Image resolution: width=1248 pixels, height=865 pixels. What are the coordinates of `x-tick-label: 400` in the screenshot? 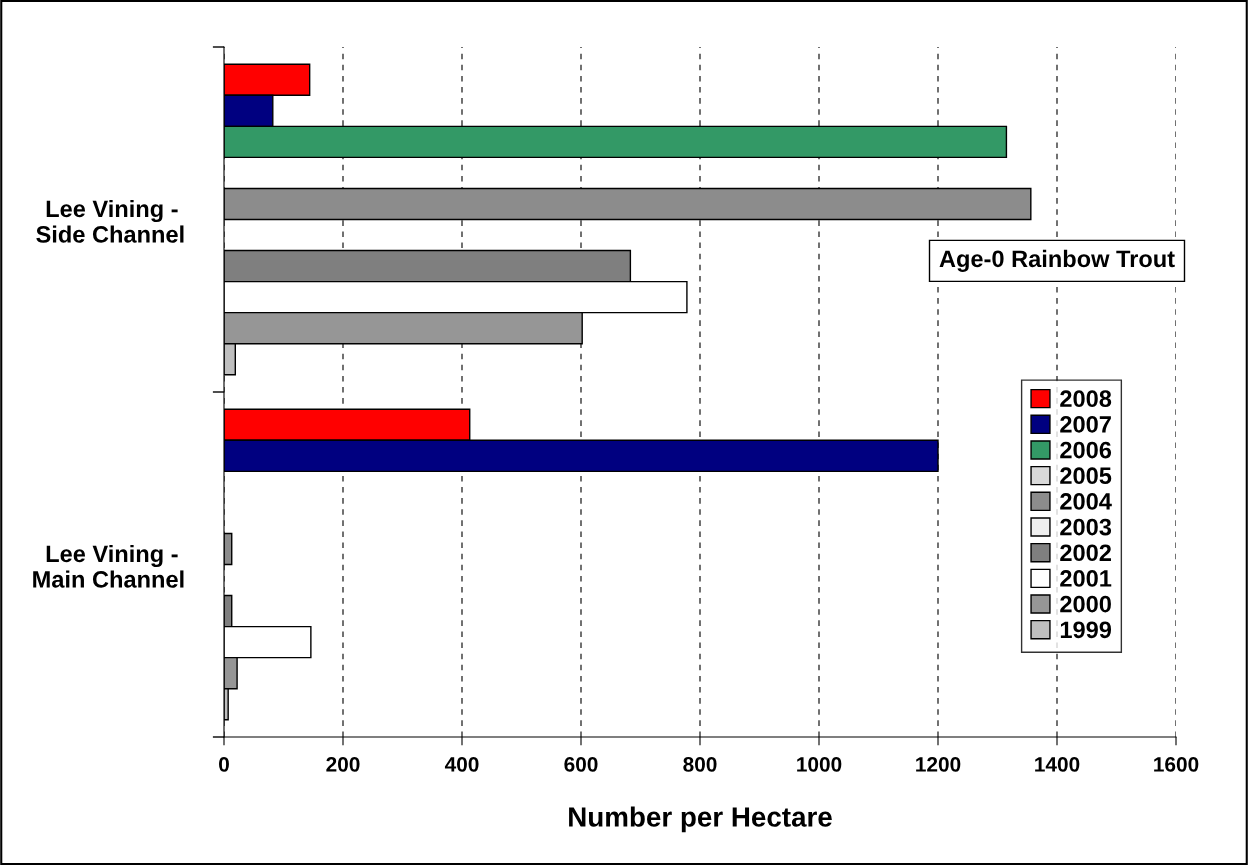 It's located at (461, 764).